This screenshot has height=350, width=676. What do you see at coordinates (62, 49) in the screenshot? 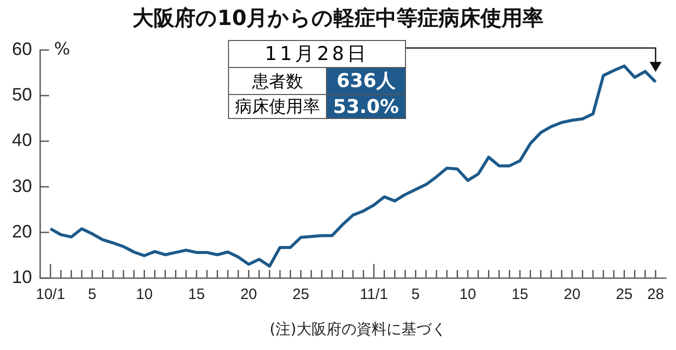
I see `y-axis-title: %` at bounding box center [62, 49].